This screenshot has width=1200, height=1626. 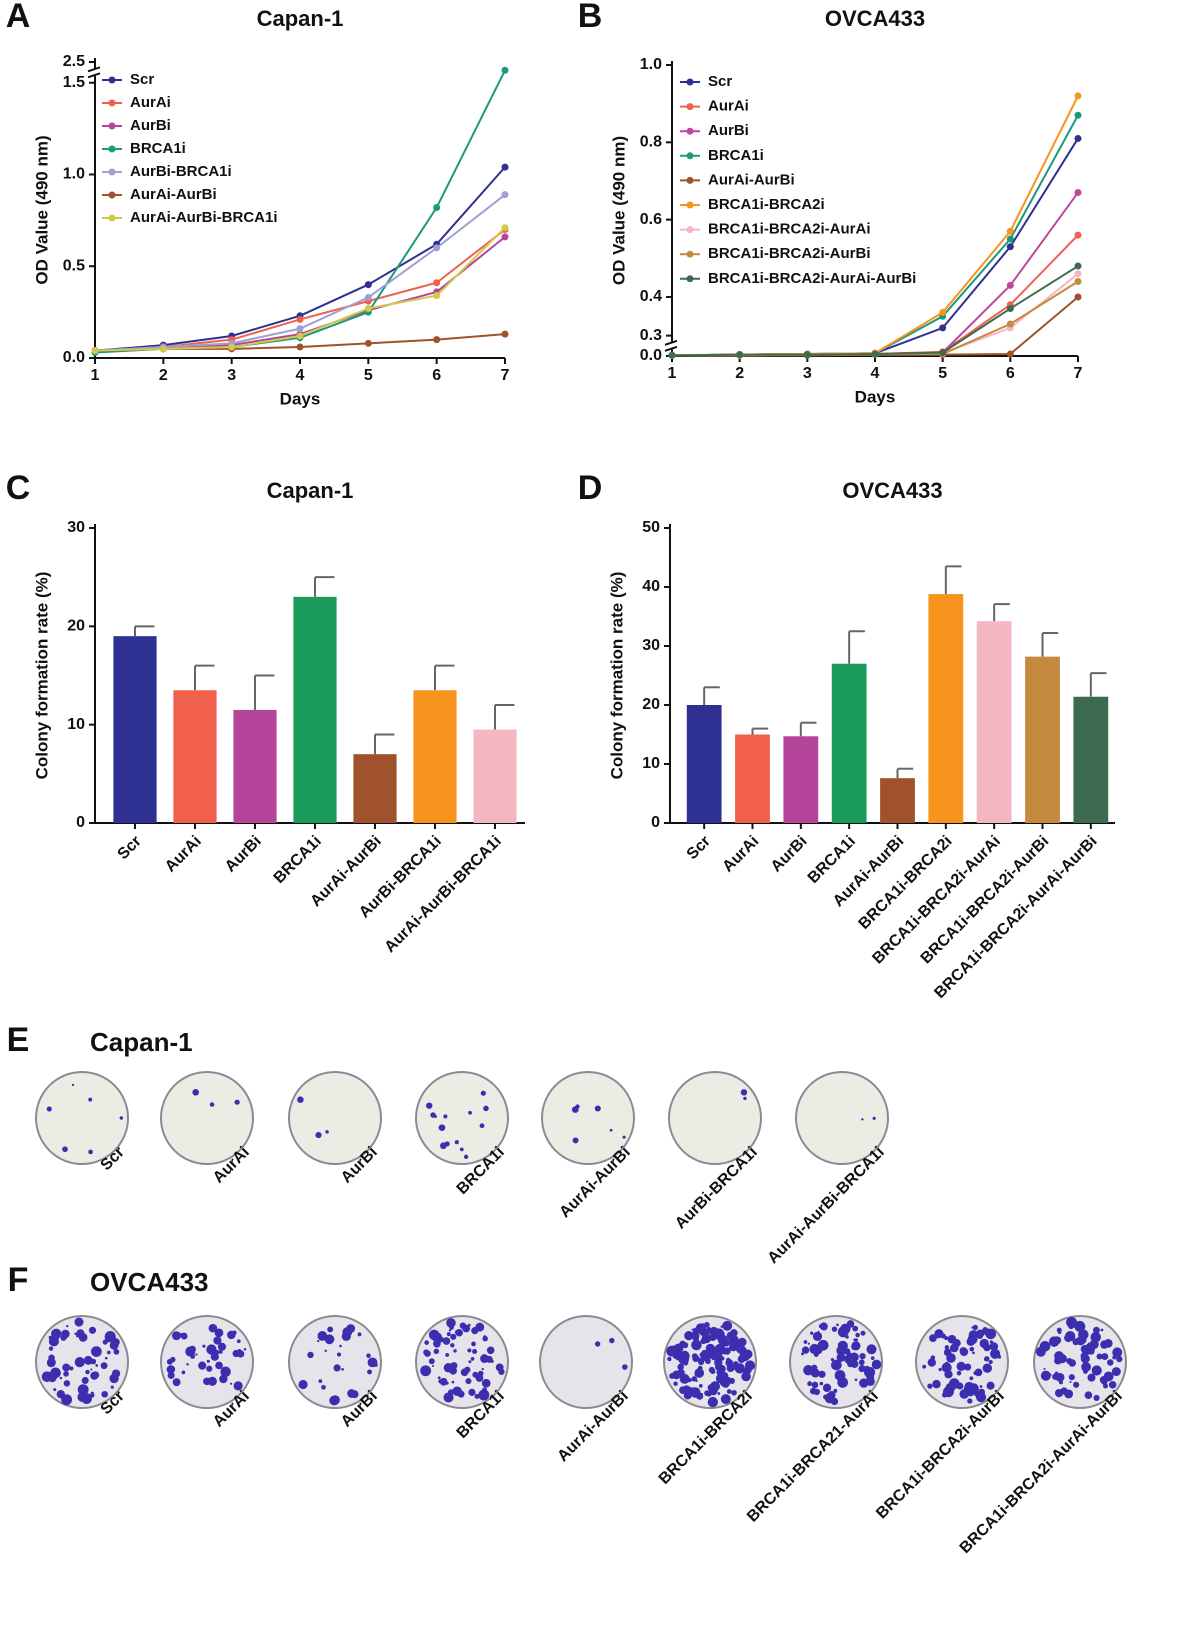 I want to click on y-axis-label: OD Value (490 nm), so click(x=41, y=209).